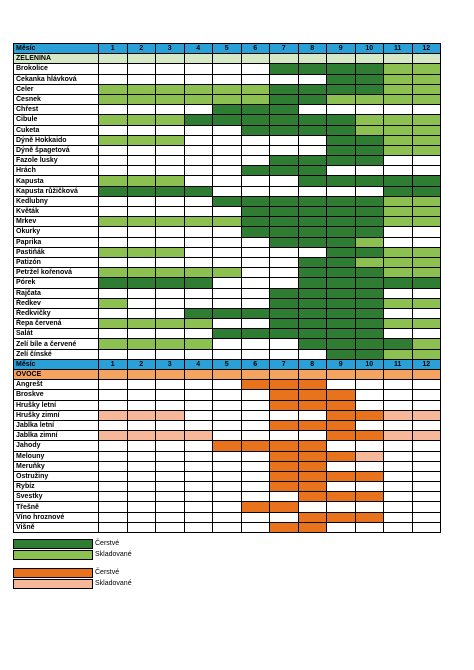 This screenshot has height=670, width=474. Describe the element at coordinates (56, 344) in the screenshot. I see `row-name: Zelí bíle a červené` at that location.